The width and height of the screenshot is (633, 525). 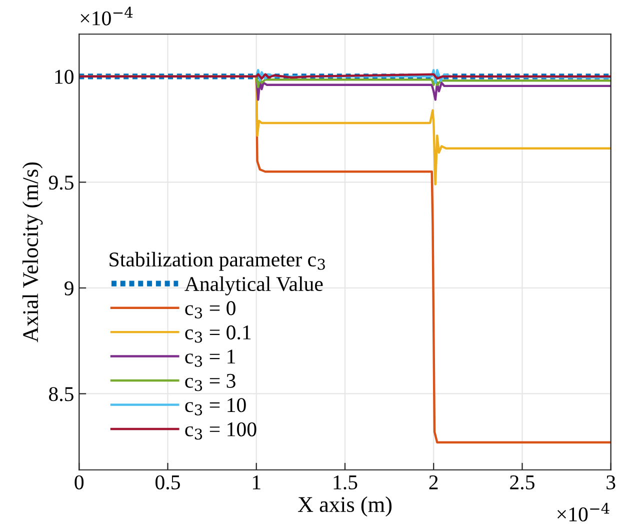 I want to click on x-tick-label: 1.5, so click(x=346, y=482).